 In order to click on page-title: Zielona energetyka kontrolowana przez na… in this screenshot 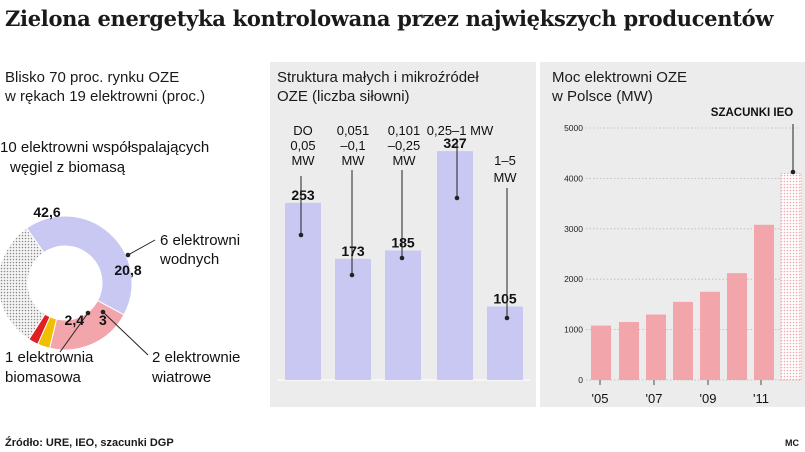, I will do `click(389, 18)`.